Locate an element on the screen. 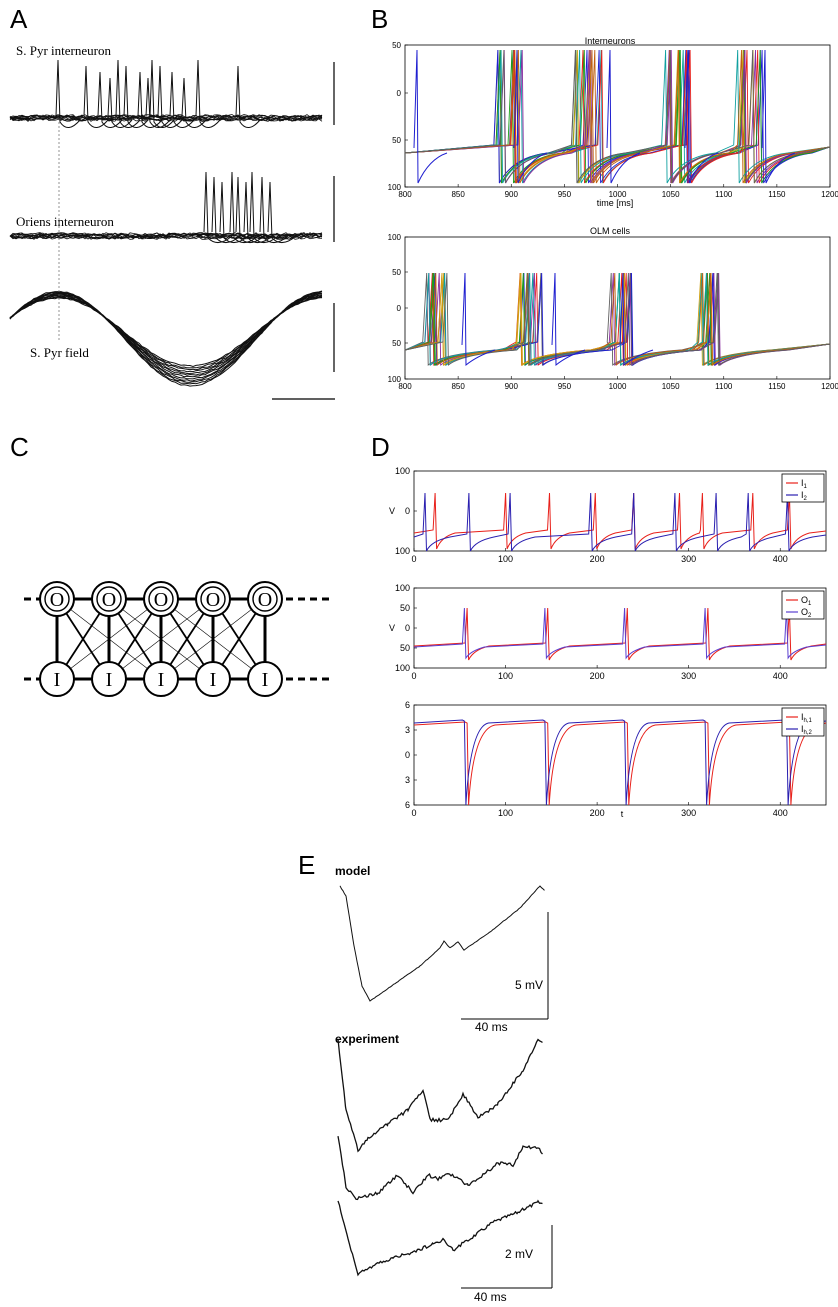  d-legend-label: I1 is located at coordinates (804, 484).